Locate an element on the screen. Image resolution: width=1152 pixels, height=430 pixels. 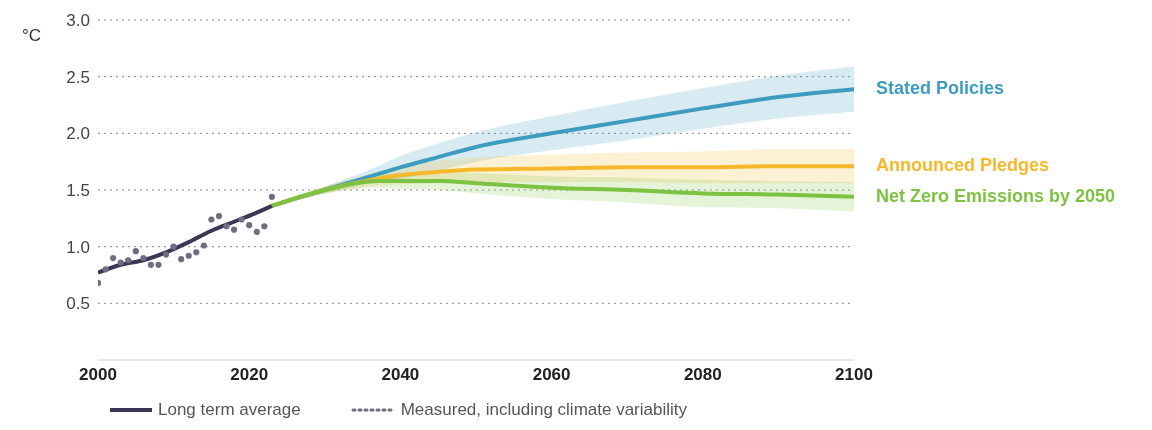
y-tick-label: 0.5 is located at coordinates (78, 304).